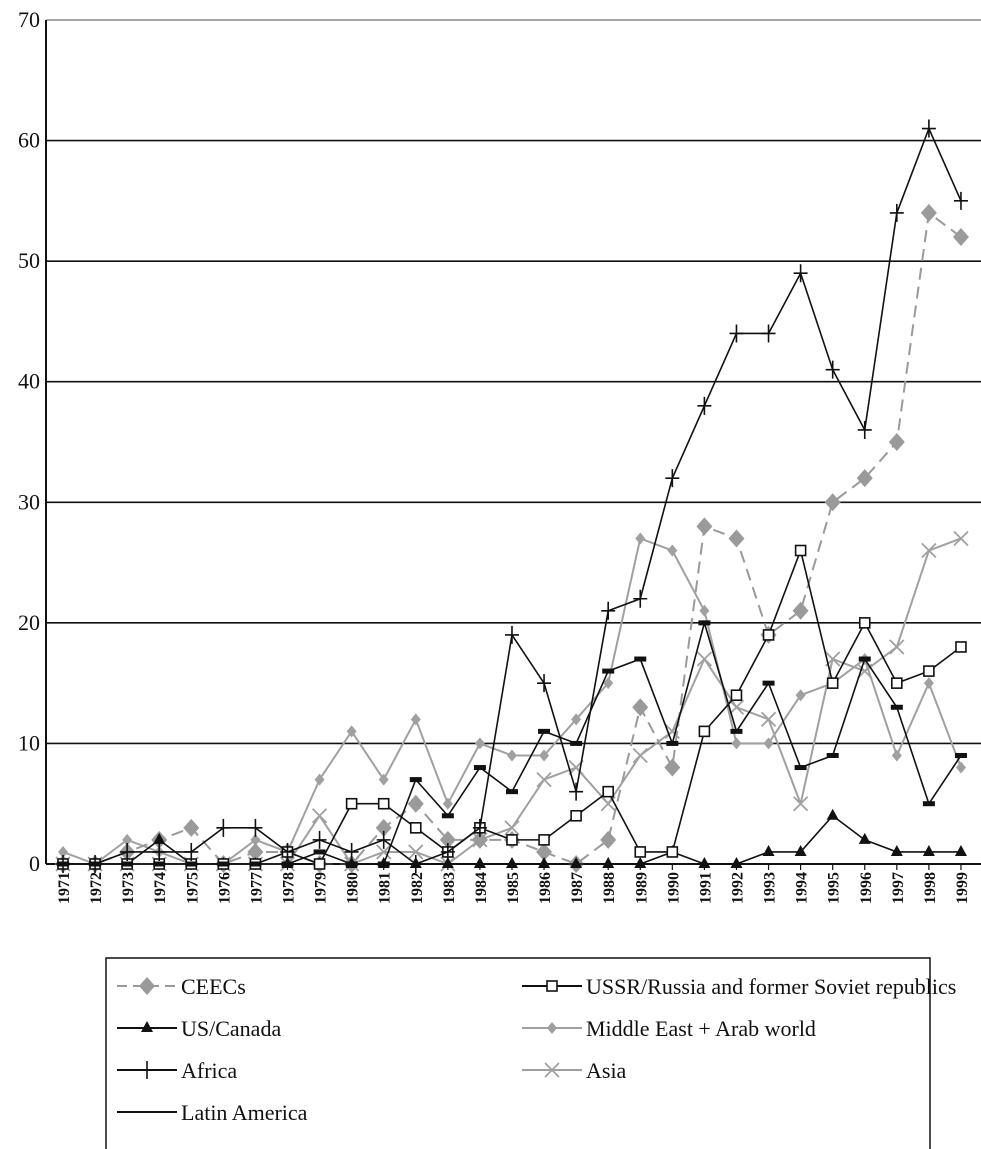  Describe the element at coordinates (513, 888) in the screenshot. I see `x-tick-label: 1985` at that location.